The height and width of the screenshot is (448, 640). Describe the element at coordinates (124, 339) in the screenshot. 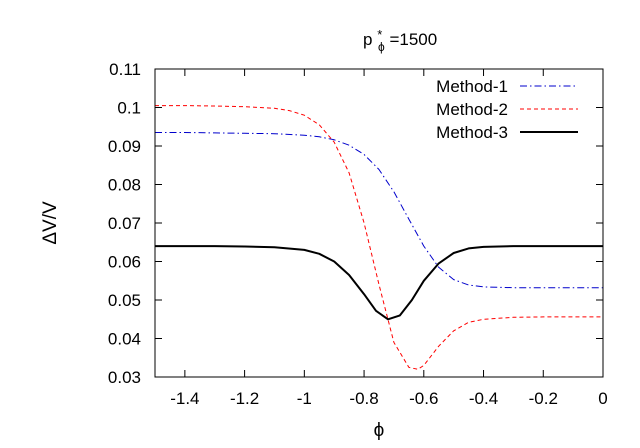

I see `y-tick-label: 0.04` at that location.